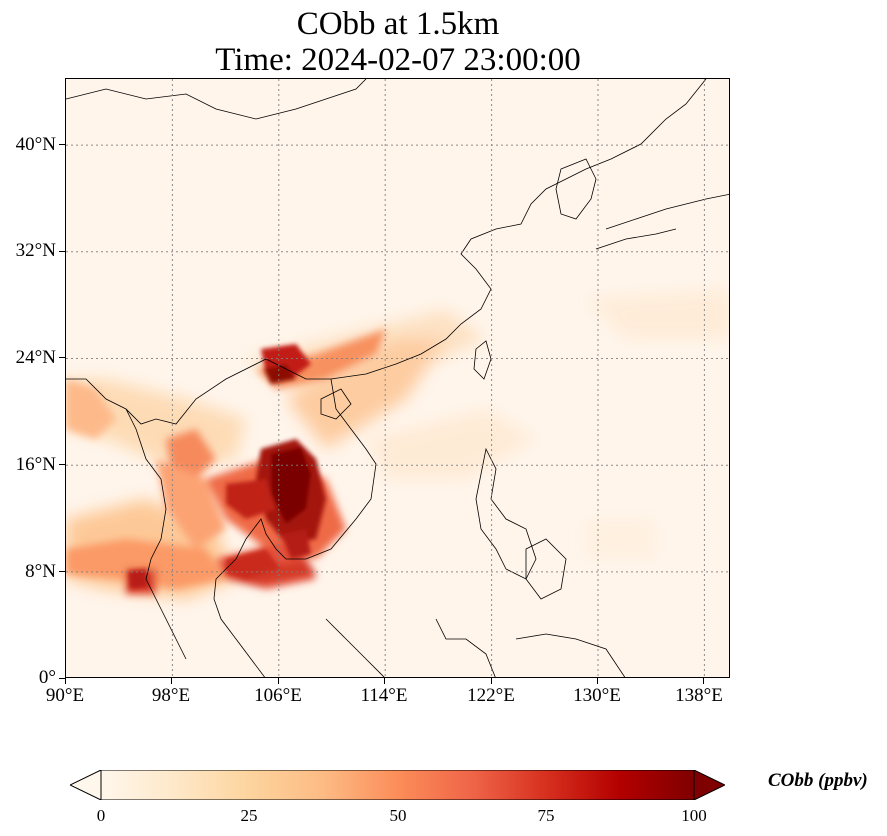 This screenshot has height=836, width=887. Describe the element at coordinates (398, 60) in the screenshot. I see `title-line-2: Time: 2024-02-07 23:00:00` at that location.